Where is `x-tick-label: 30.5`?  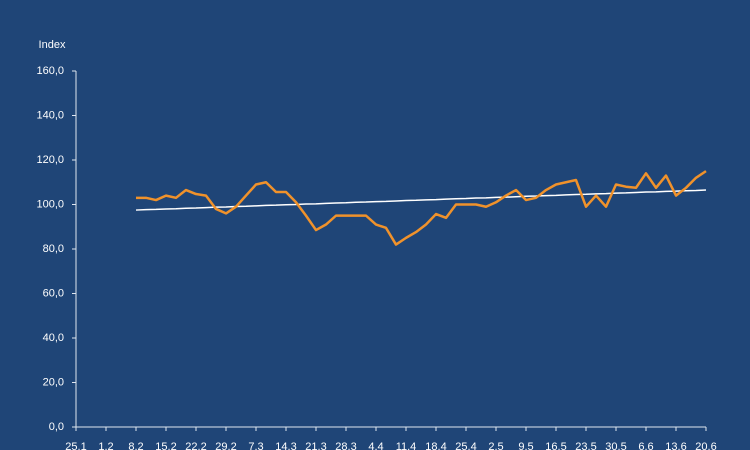 x-tick-label: 30.5 is located at coordinates (615, 445).